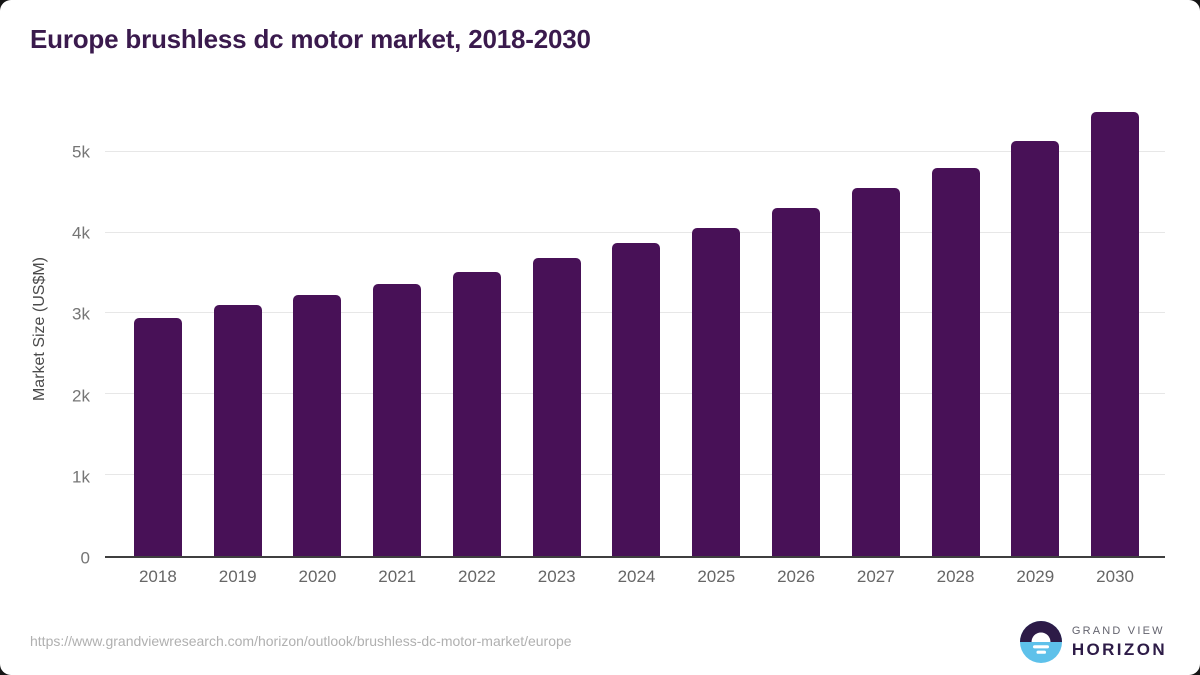  Describe the element at coordinates (716, 391) in the screenshot. I see `bar-2025` at that location.